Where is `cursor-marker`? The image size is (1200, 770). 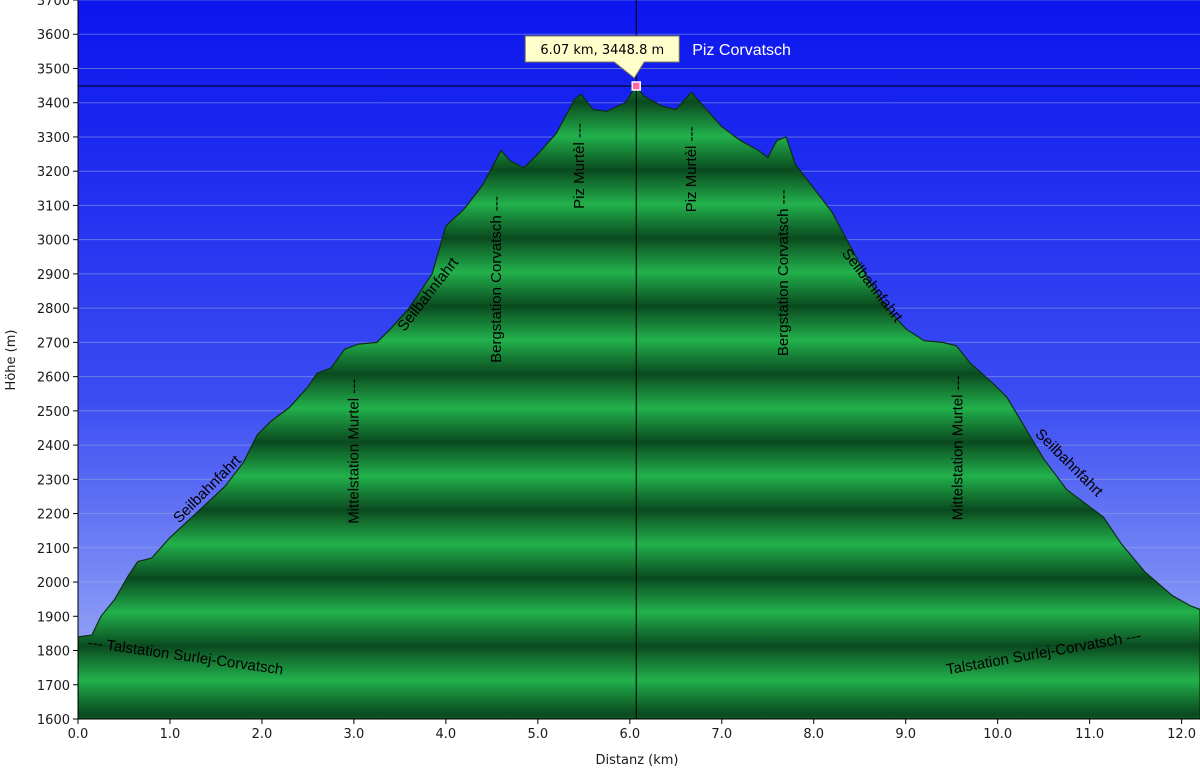
cursor-marker is located at coordinates (636, 86).